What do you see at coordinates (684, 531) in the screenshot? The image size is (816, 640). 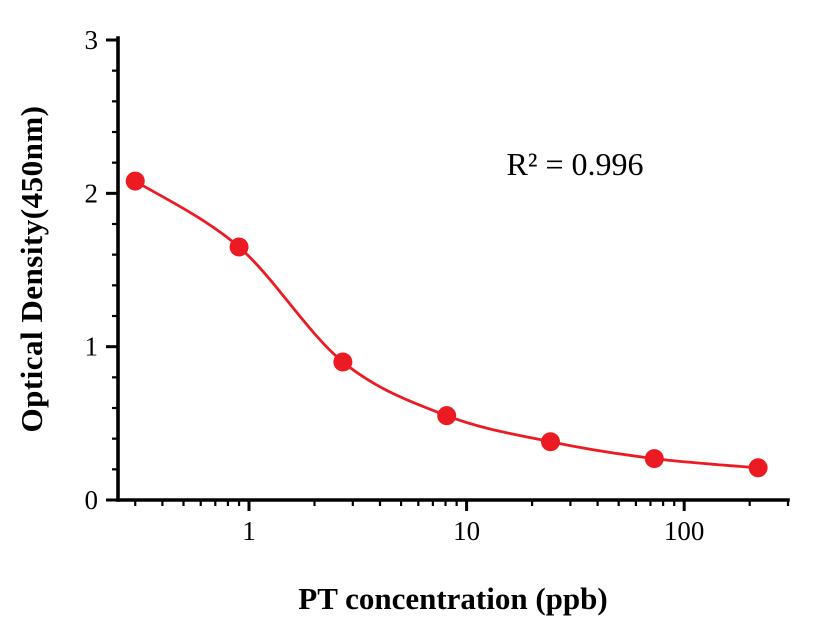 I see `x-tick-label: 100` at bounding box center [684, 531].